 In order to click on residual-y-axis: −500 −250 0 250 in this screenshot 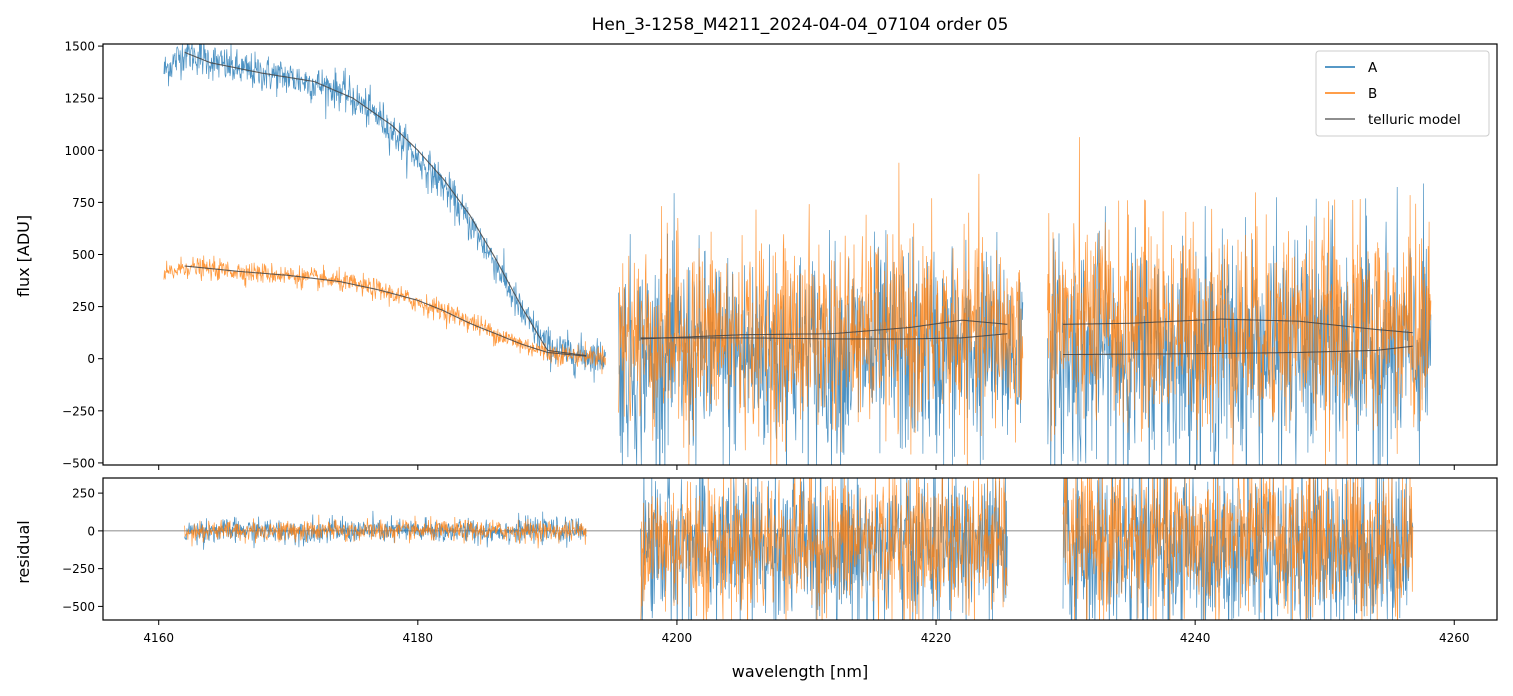, I will do `click(82, 550)`.